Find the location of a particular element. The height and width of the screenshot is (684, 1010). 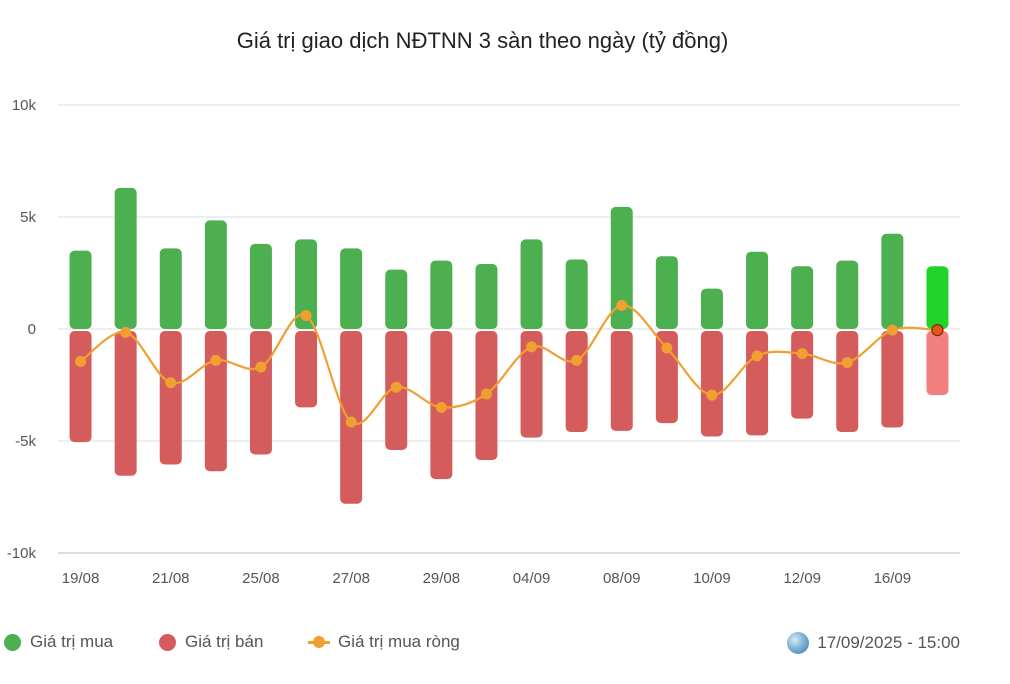

legend-sell-swatch is located at coordinates (167, 642).